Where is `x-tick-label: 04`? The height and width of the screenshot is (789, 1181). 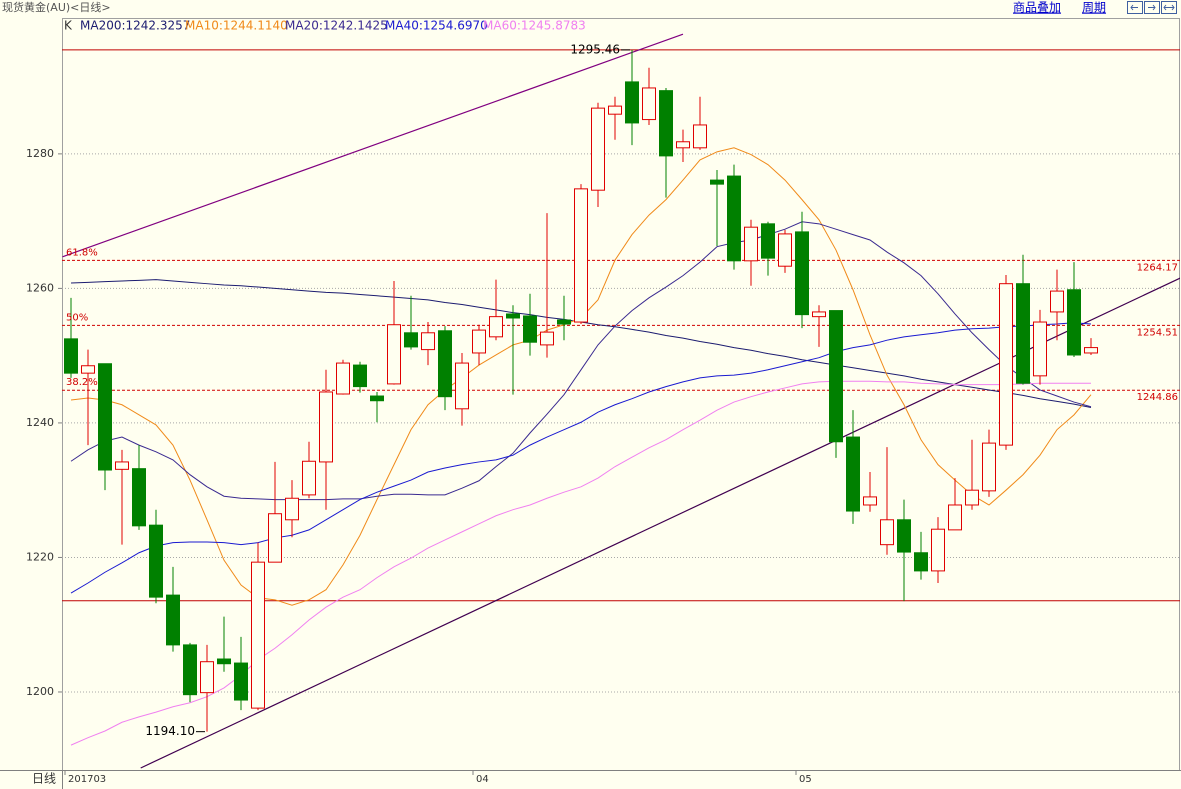 x-tick-label: 04 is located at coordinates (482, 779).